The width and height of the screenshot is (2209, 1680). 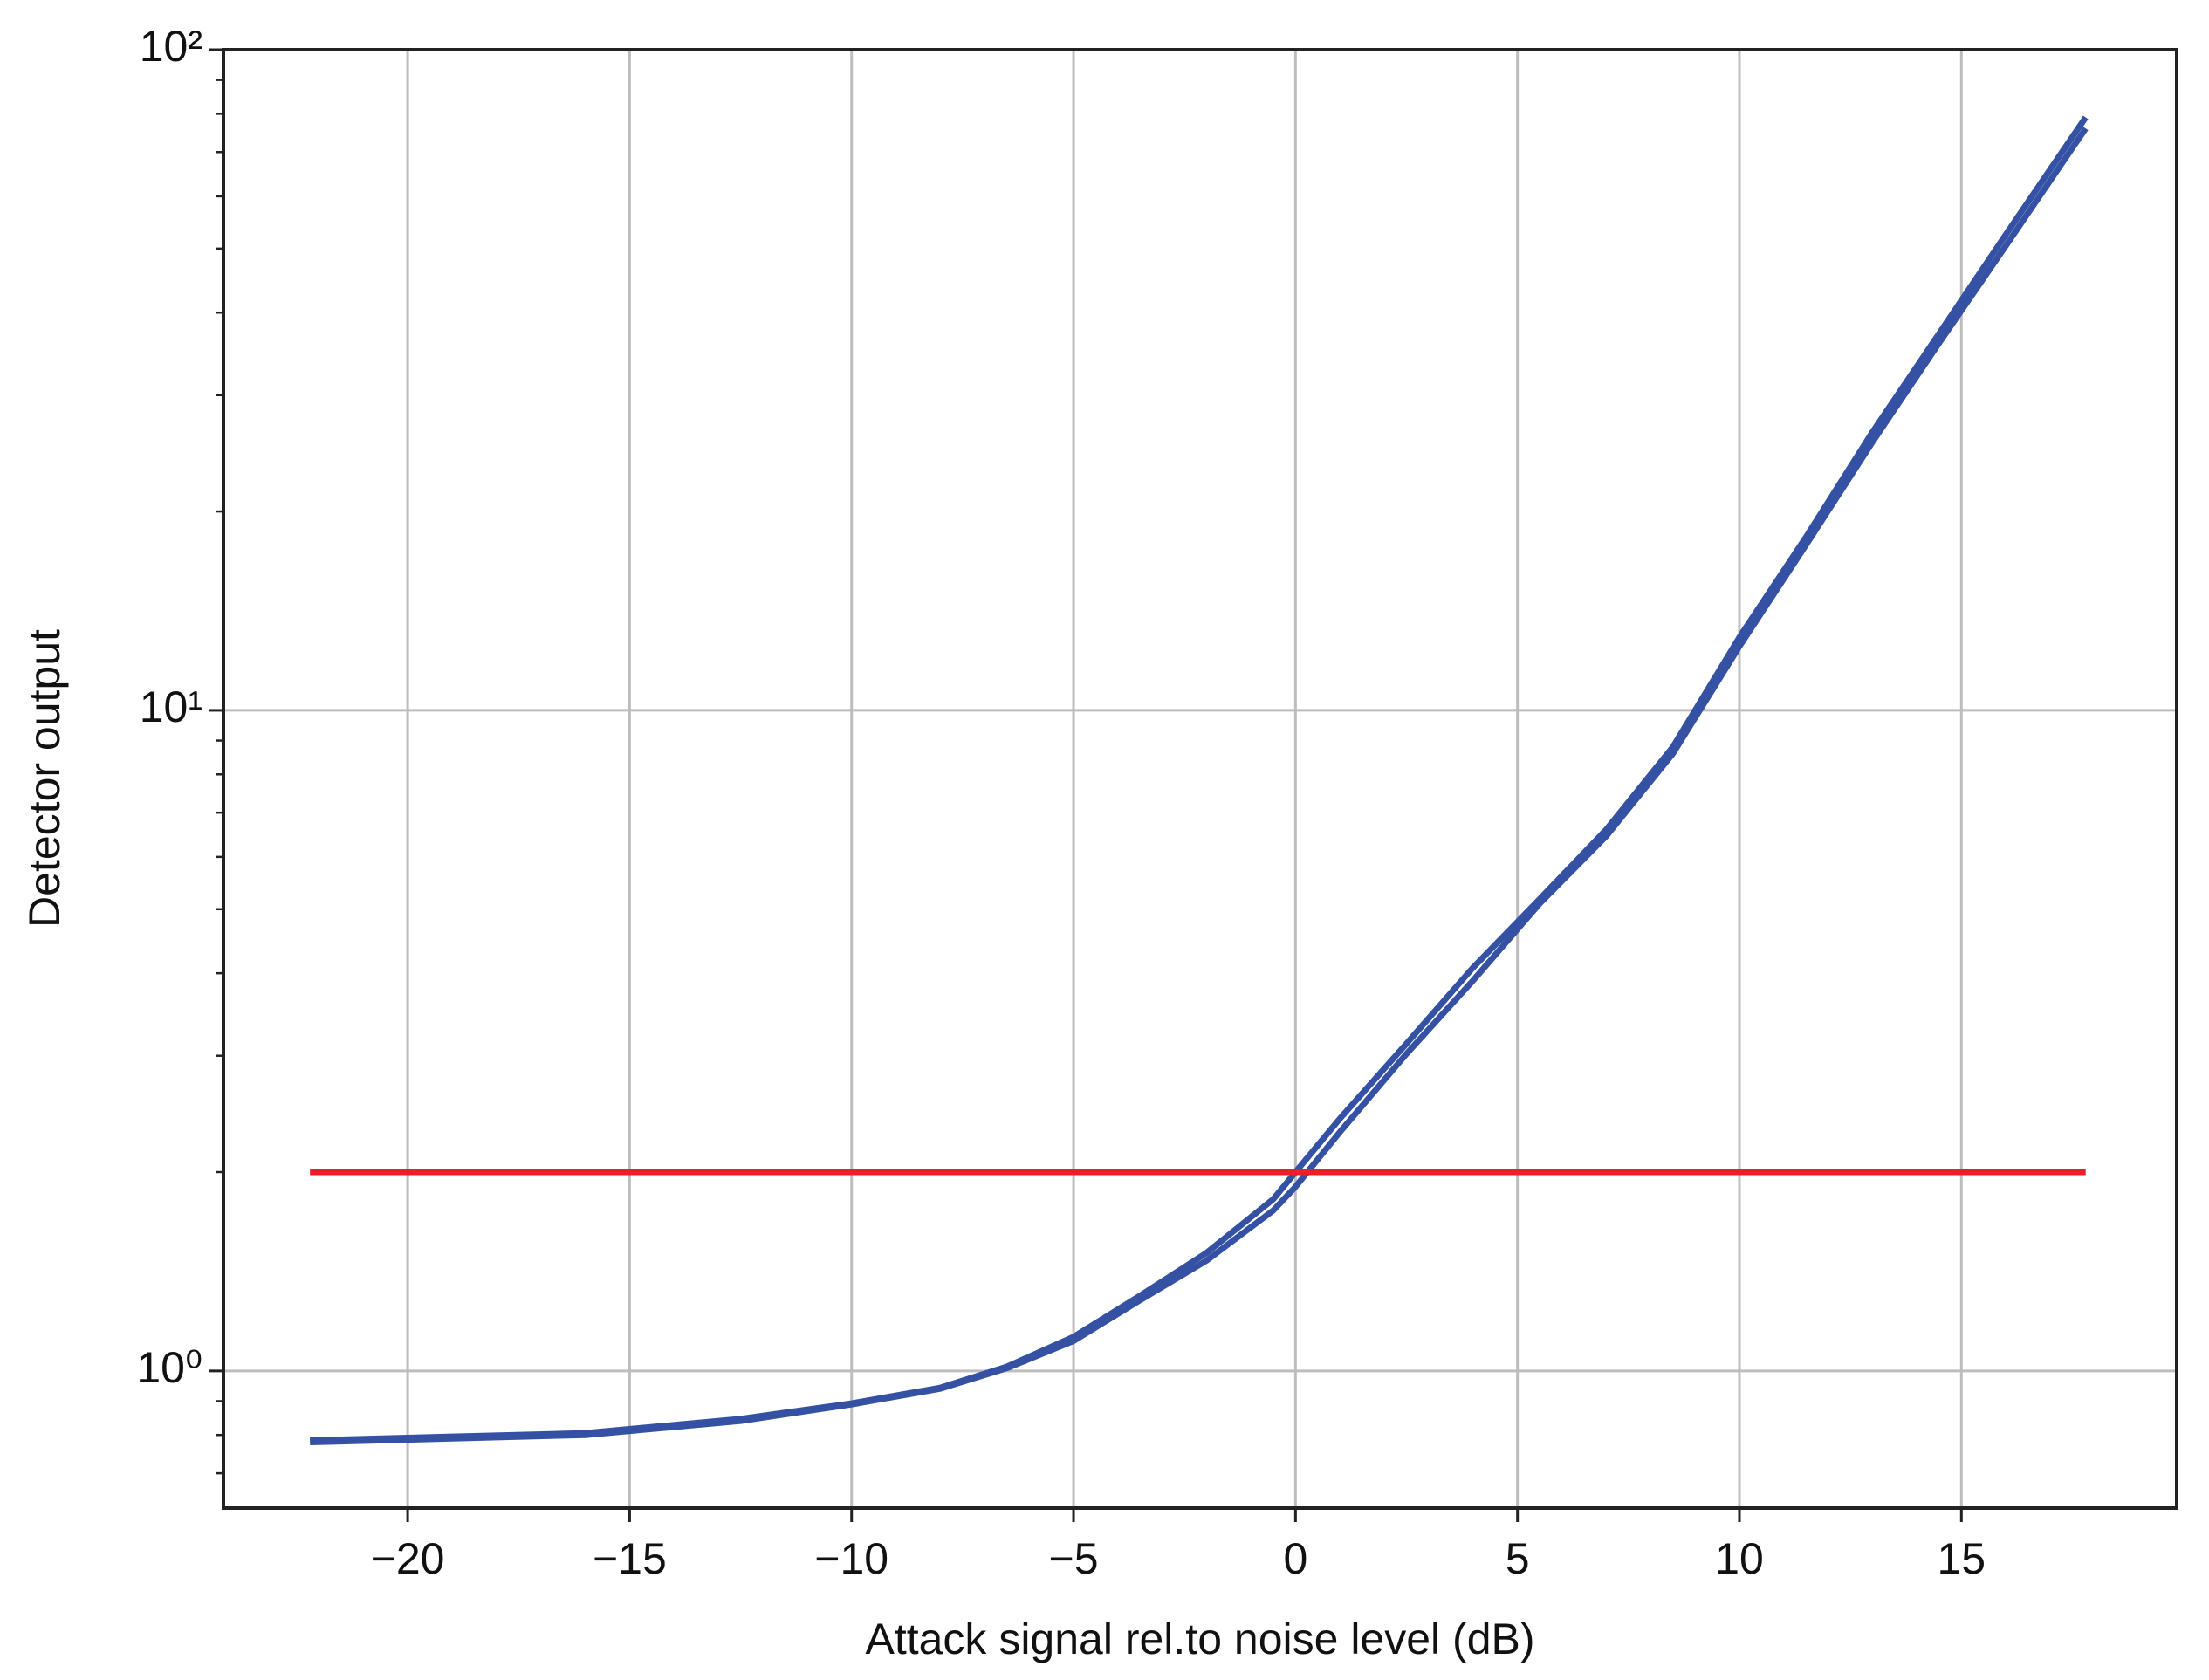 What do you see at coordinates (171, 46) in the screenshot?
I see `y-tick-label: 10²` at bounding box center [171, 46].